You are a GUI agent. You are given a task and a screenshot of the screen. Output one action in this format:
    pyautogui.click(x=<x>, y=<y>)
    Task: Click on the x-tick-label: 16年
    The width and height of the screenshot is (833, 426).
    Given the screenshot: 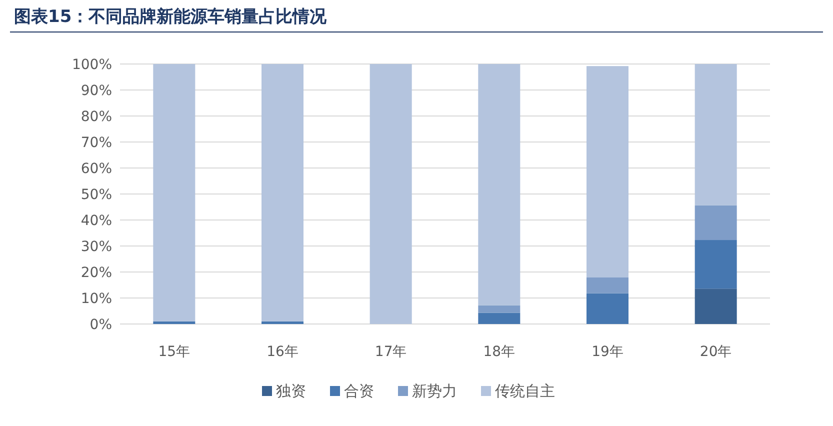 What is the action you would take?
    pyautogui.click(x=282, y=352)
    